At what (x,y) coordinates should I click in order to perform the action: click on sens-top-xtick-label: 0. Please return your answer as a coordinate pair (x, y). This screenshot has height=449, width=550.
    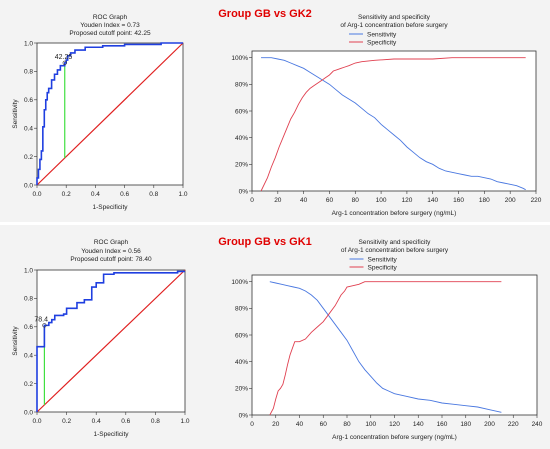
    Looking at the image, I should click on (252, 200).